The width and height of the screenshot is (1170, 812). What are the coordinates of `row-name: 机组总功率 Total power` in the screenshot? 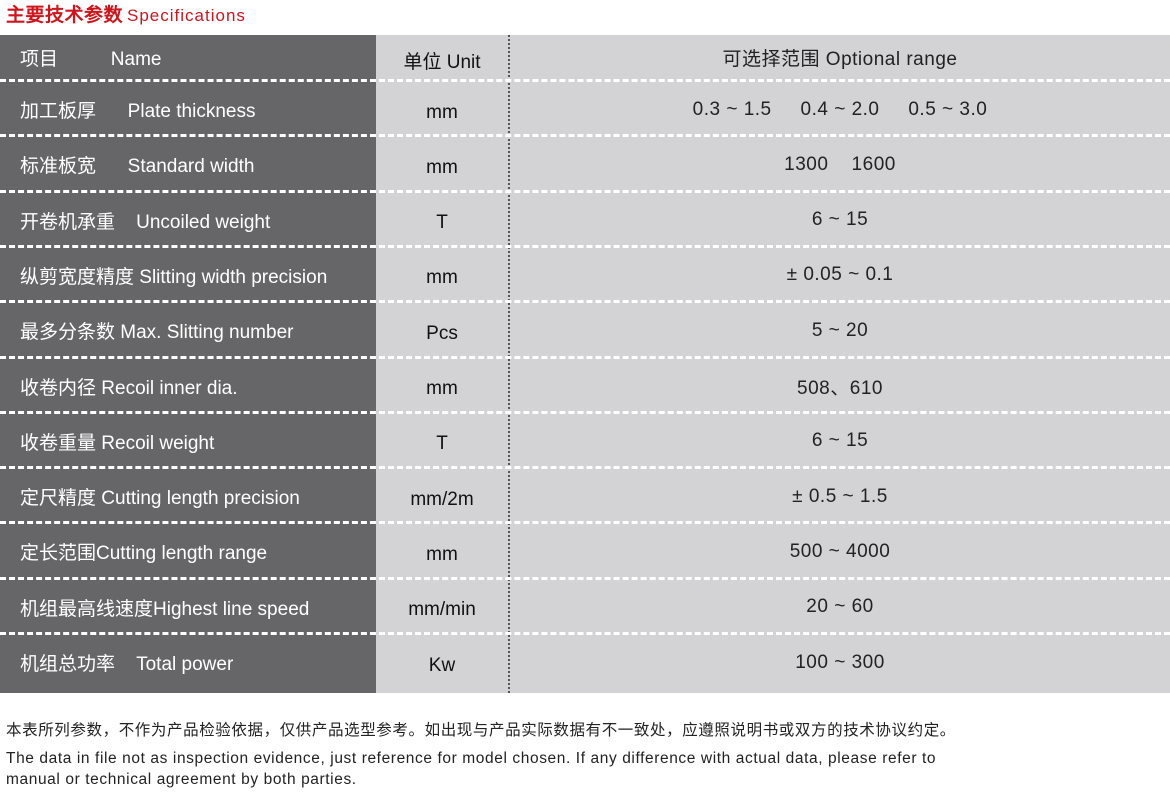 It's located at (127, 664).